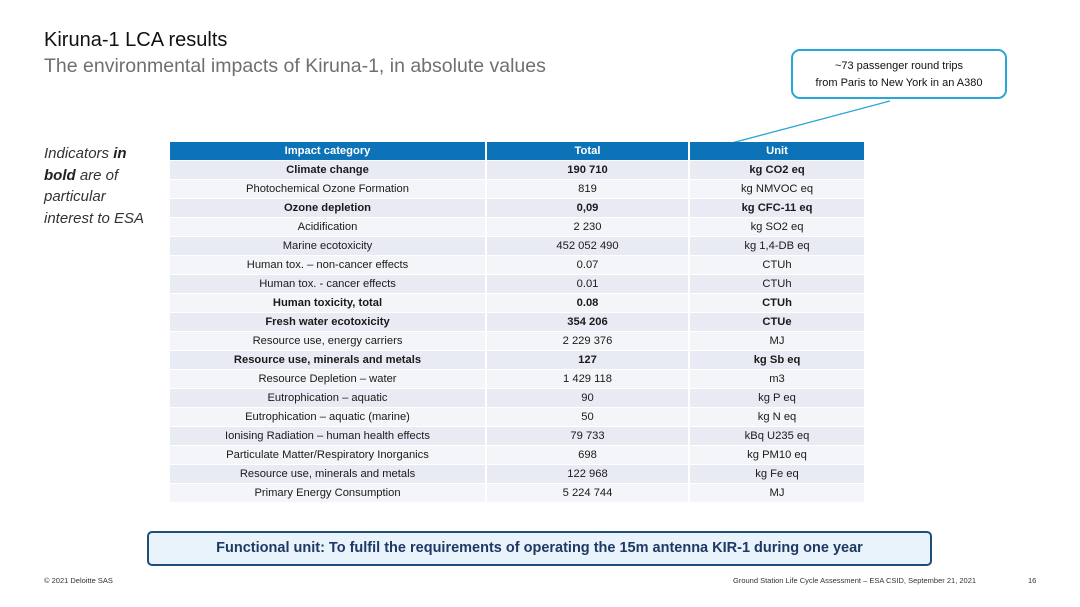 The image size is (1080, 607). I want to click on cell-category: Resource use, energy carriers, so click(328, 341).